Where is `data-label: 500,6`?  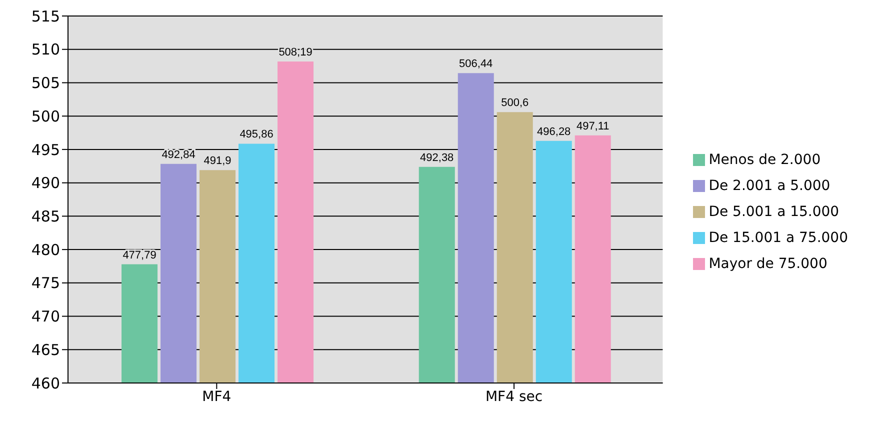
data-label: 500,6 is located at coordinates (515, 103).